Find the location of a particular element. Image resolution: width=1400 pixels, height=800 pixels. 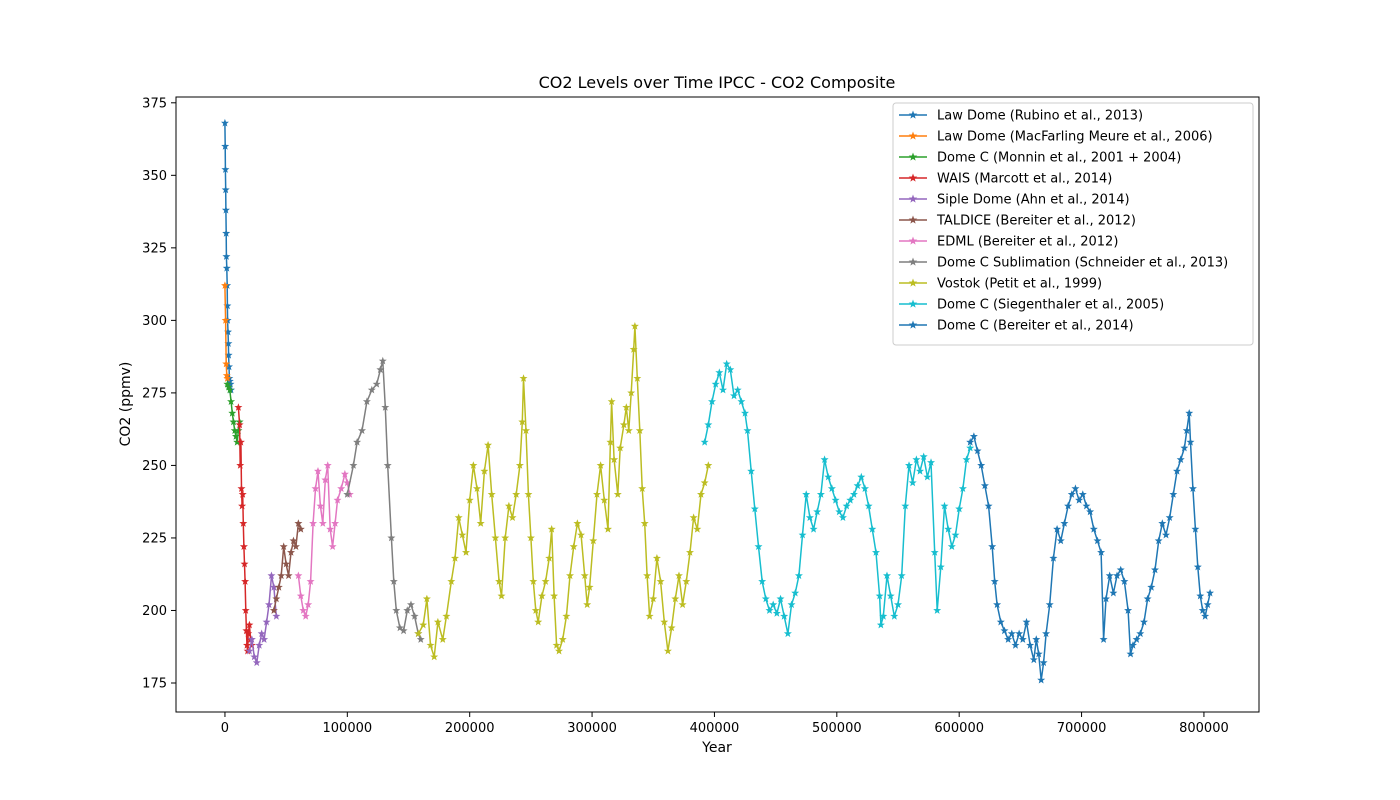

series-9-vostok-petit-et-al-1999 is located at coordinates (563, 491).